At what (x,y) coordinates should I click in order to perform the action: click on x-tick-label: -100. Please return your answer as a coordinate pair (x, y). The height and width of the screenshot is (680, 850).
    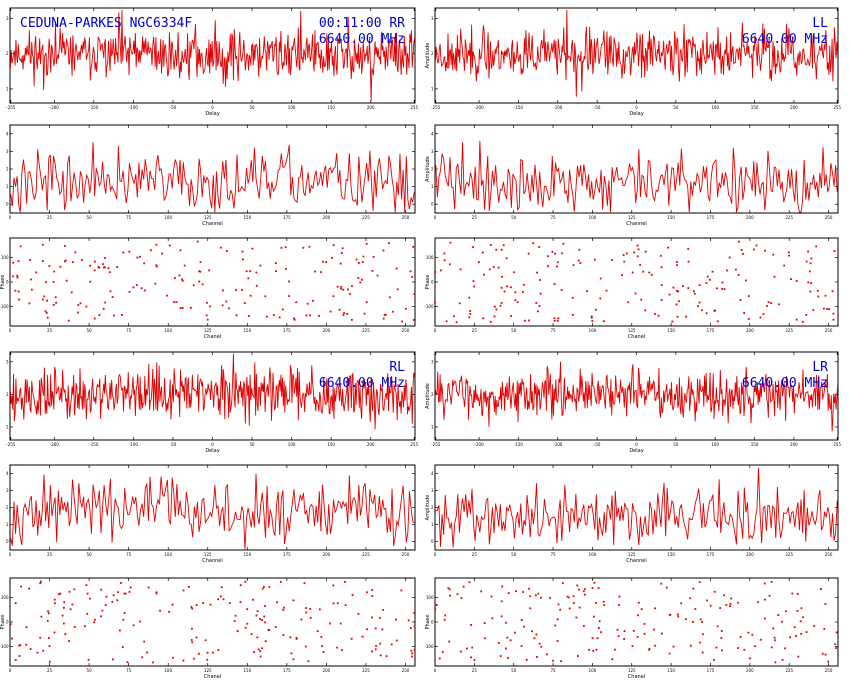
    Looking at the image, I should click on (134, 107).